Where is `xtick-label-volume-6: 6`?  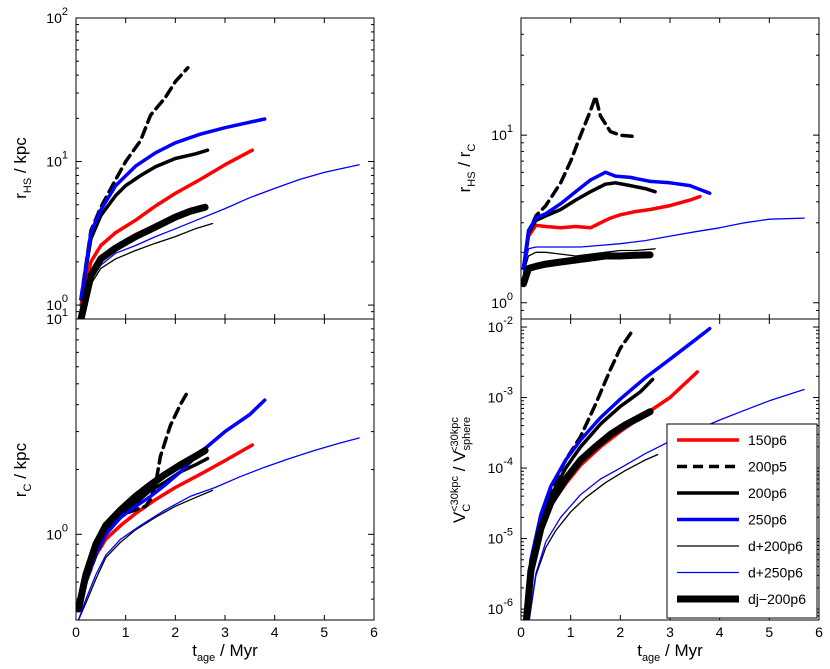
xtick-label-volume-6: 6 is located at coordinates (819, 632).